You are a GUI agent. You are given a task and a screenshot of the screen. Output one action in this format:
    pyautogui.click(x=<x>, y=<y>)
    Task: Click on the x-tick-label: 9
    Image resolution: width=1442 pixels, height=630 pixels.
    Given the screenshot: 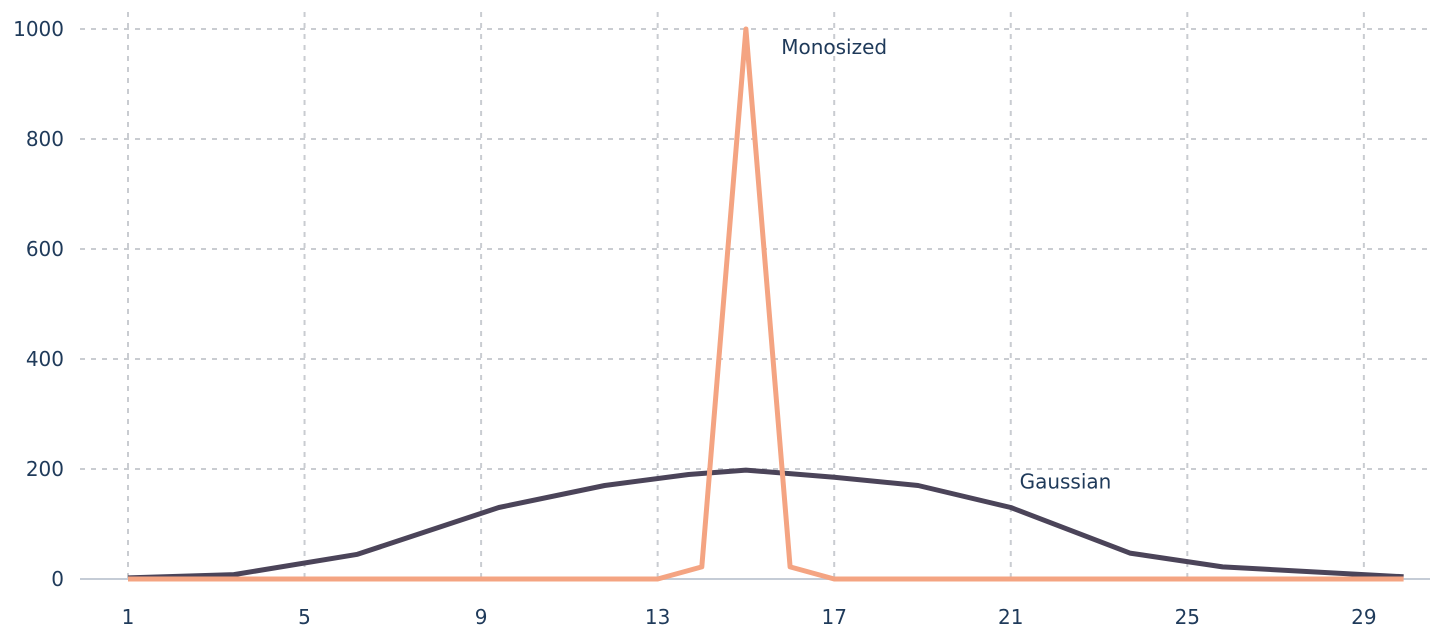 What is the action you would take?
    pyautogui.click(x=481, y=617)
    